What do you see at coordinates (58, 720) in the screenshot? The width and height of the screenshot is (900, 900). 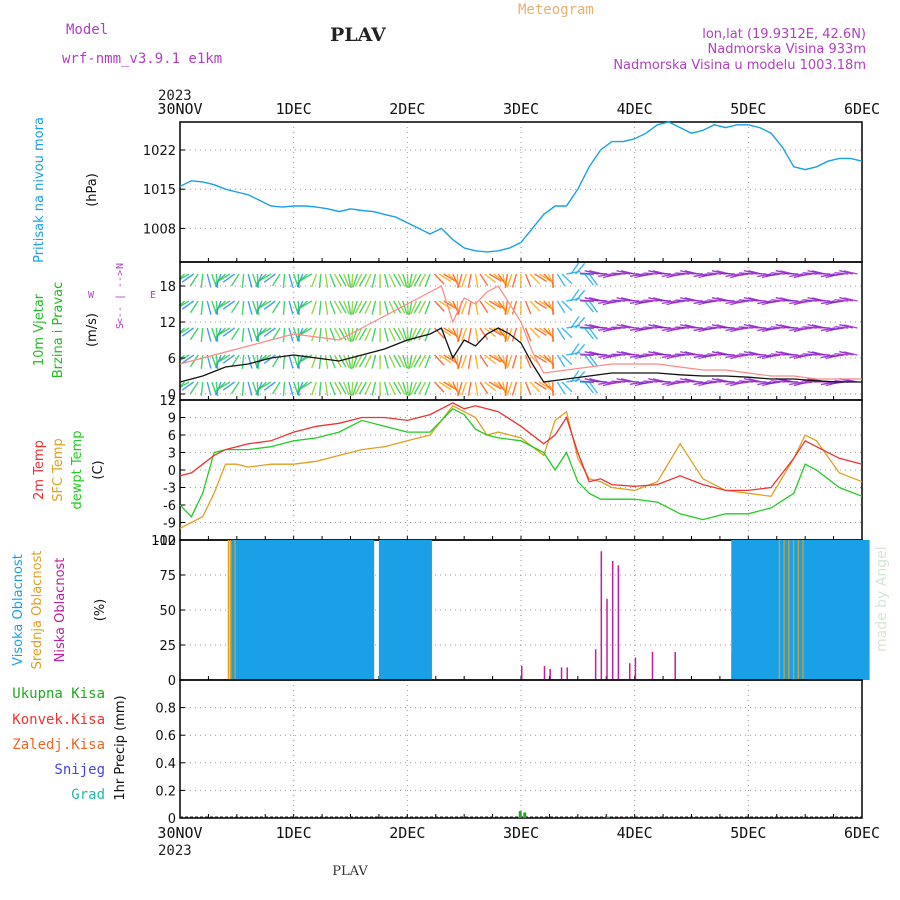 I see `legend-konvek-kisa: Konvek.Kisa` at bounding box center [58, 720].